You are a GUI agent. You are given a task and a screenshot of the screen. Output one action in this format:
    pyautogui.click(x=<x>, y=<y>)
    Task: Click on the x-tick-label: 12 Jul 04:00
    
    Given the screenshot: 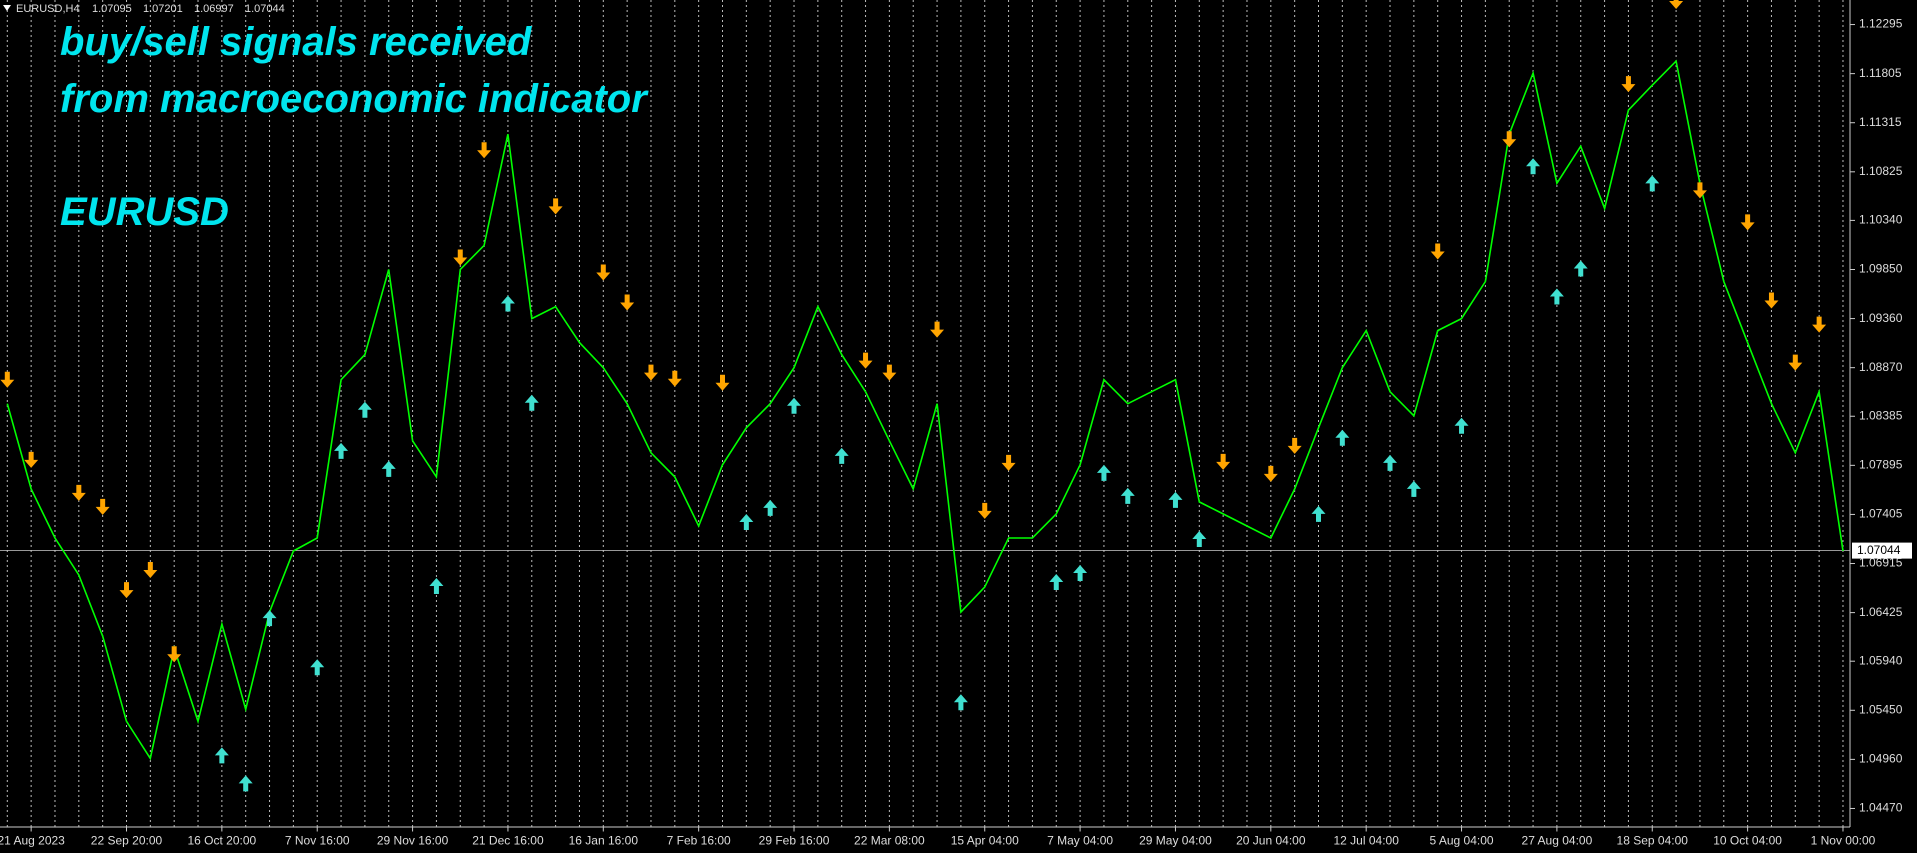 What is the action you would take?
    pyautogui.click(x=1366, y=841)
    